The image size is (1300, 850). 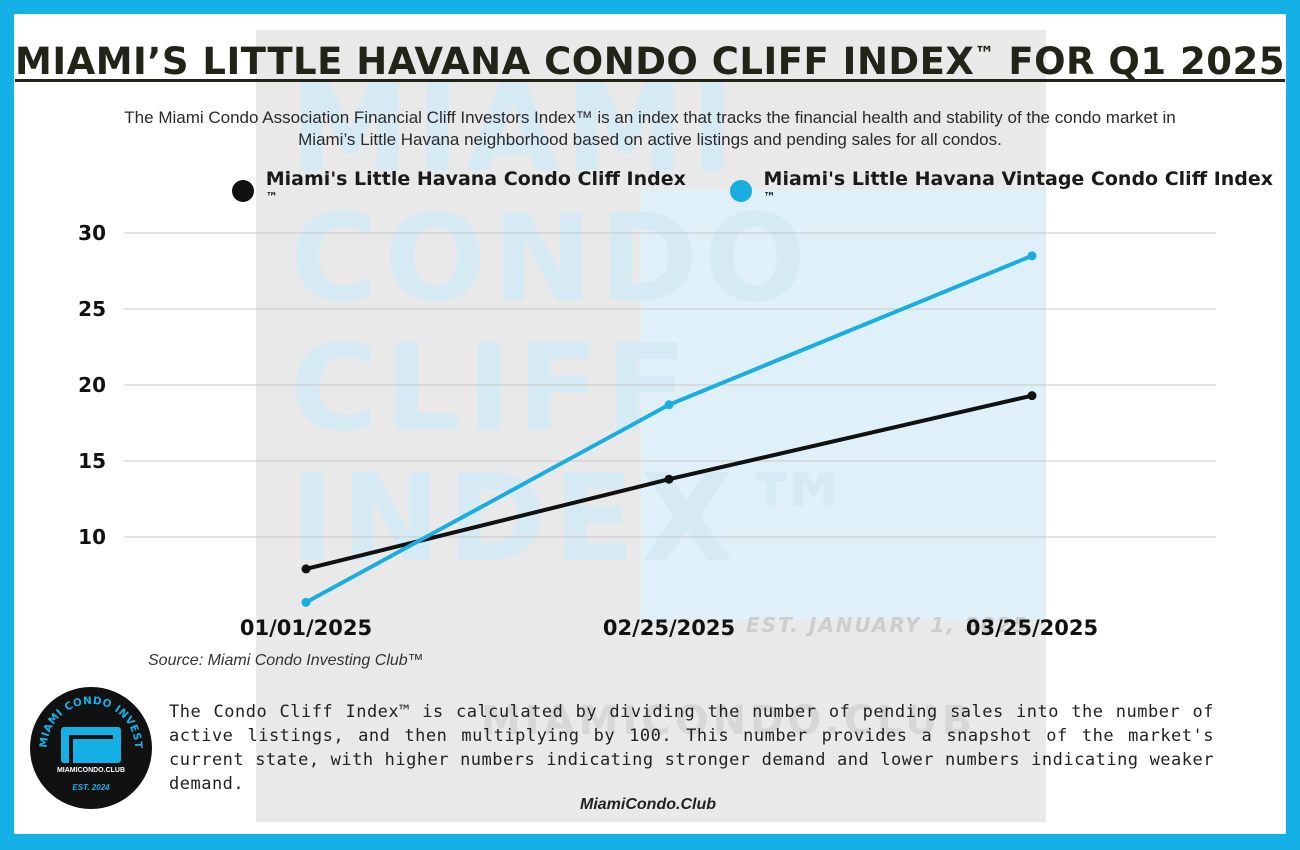 I want to click on x-tick-label-1: 01/01/2025, so click(x=306, y=628).